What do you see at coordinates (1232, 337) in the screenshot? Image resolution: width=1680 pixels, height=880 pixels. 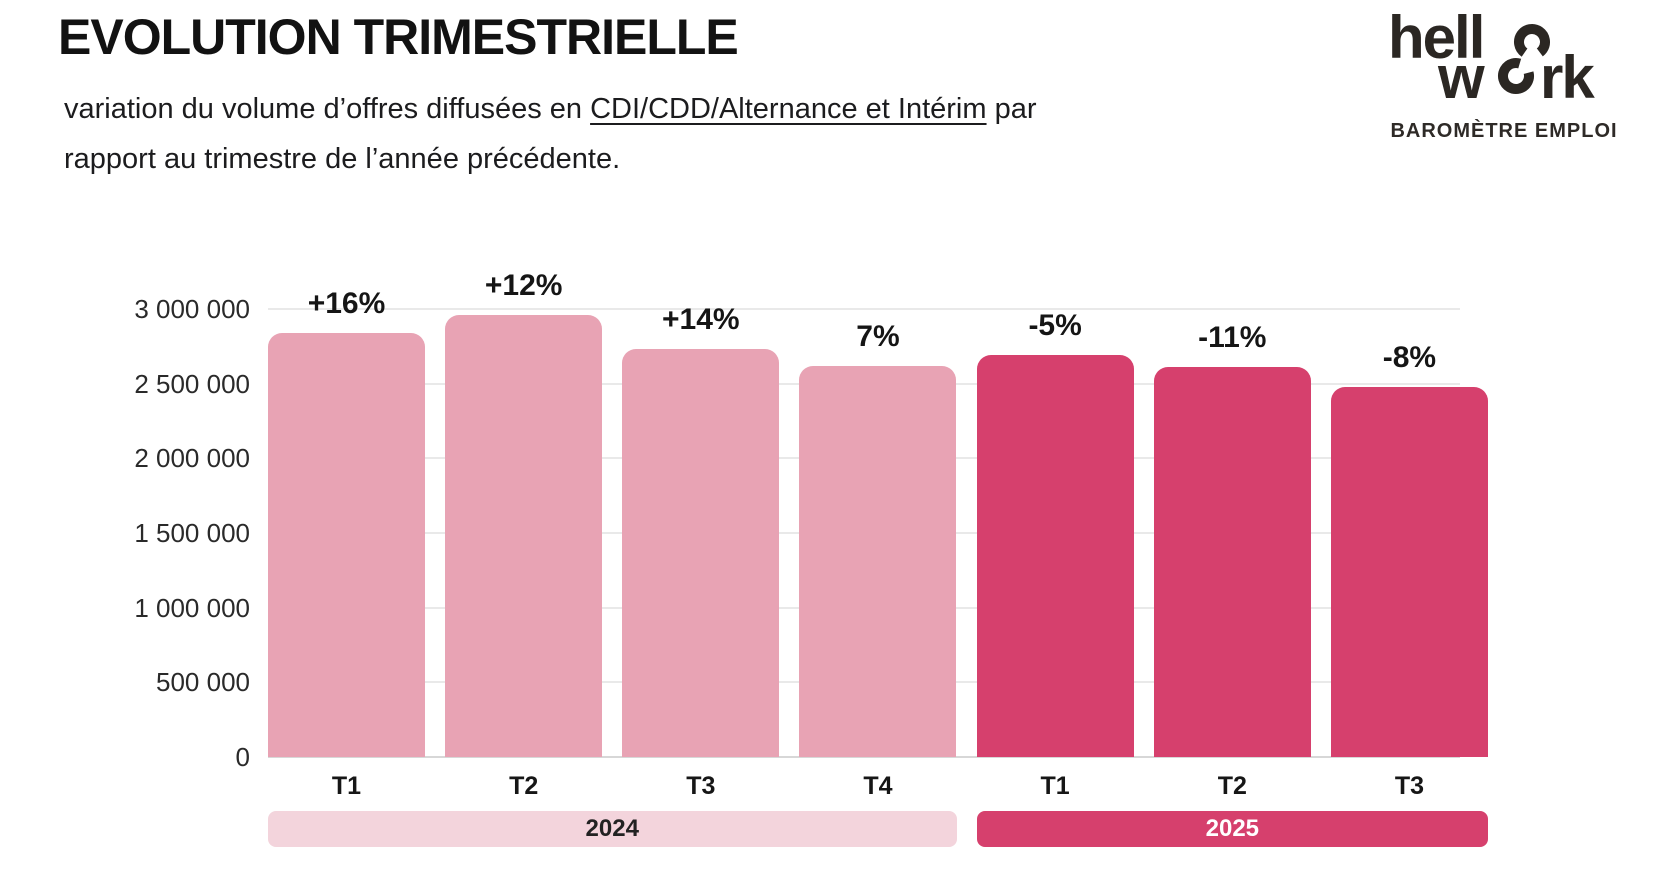 I see `bar-value-label: -11%` at bounding box center [1232, 337].